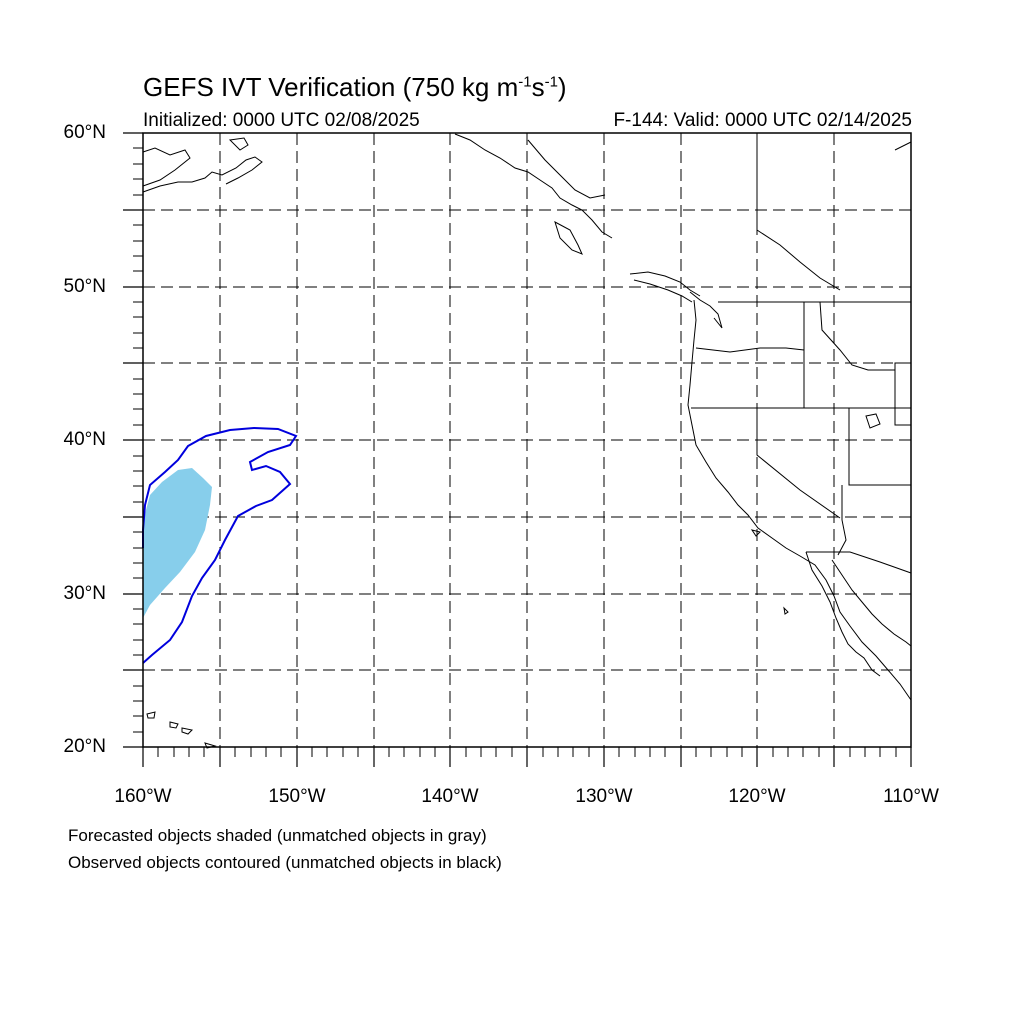  What do you see at coordinates (84, 593) in the screenshot?
I see `lat-label-30n: 30°N` at bounding box center [84, 593].